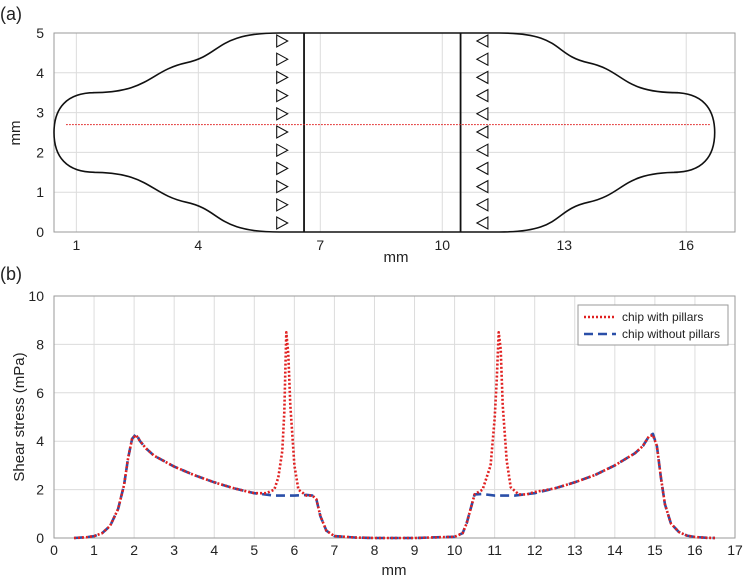 This screenshot has width=746, height=578. Describe the element at coordinates (655, 550) in the screenshot. I see `panel-b-x-tick-label: 15` at that location.